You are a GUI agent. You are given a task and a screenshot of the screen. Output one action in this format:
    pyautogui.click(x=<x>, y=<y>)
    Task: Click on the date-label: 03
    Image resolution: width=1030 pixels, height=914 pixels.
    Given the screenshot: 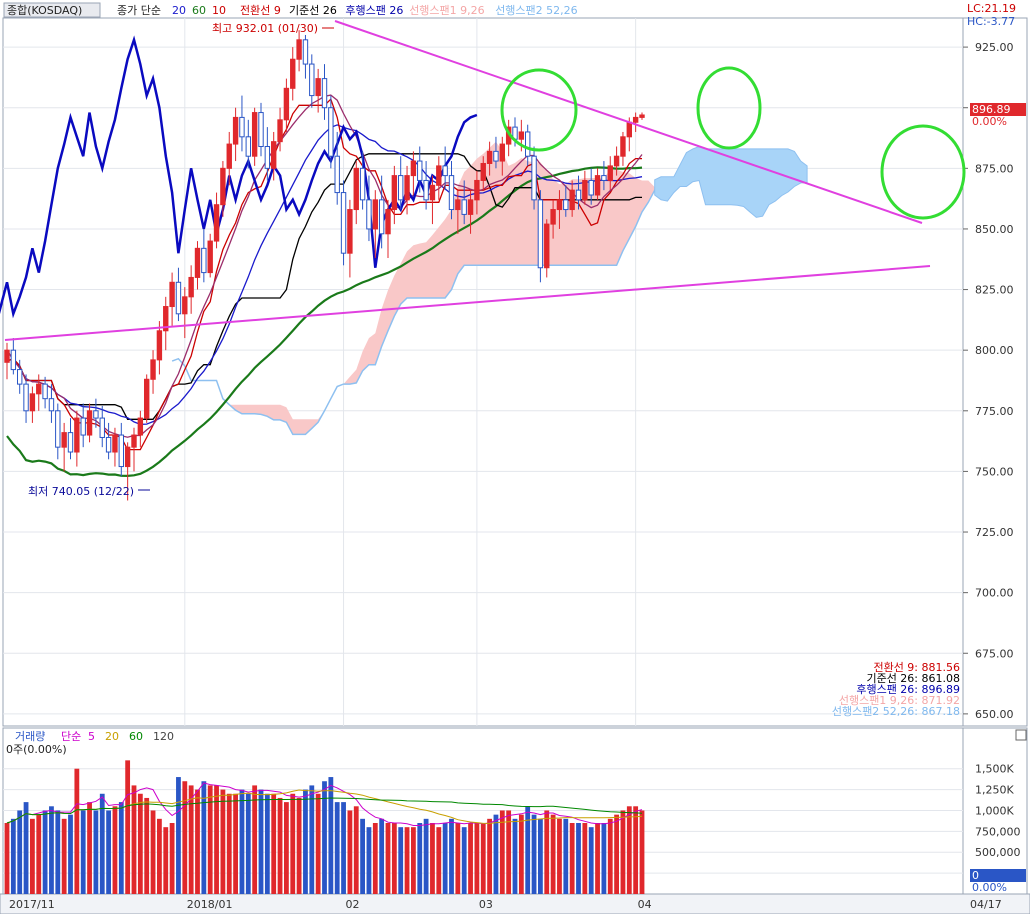 What is the action you would take?
    pyautogui.click(x=486, y=904)
    